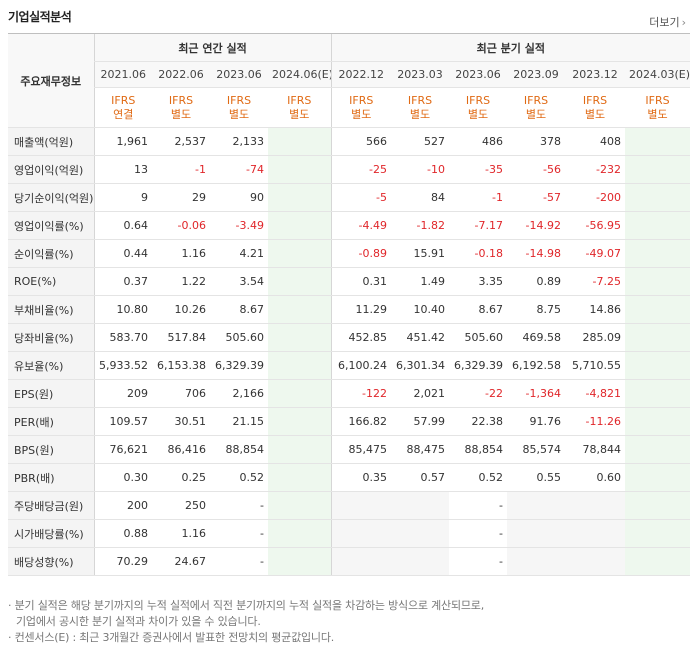 Image resolution: width=694 pixels, height=648 pixels. Describe the element at coordinates (239, 225) in the screenshot. I see `annual-value: -3.49` at that location.